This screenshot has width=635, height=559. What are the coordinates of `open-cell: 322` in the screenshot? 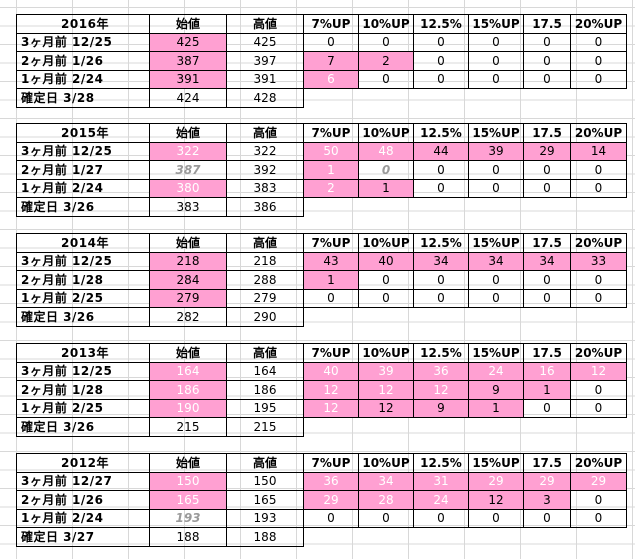 It's located at (188, 151).